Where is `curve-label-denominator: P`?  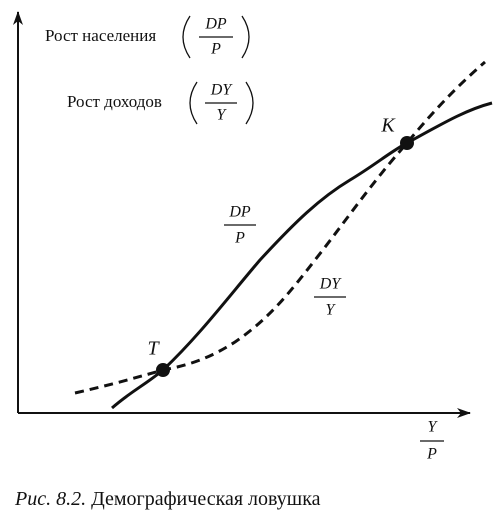
curve-label-denominator: P is located at coordinates (239, 238).